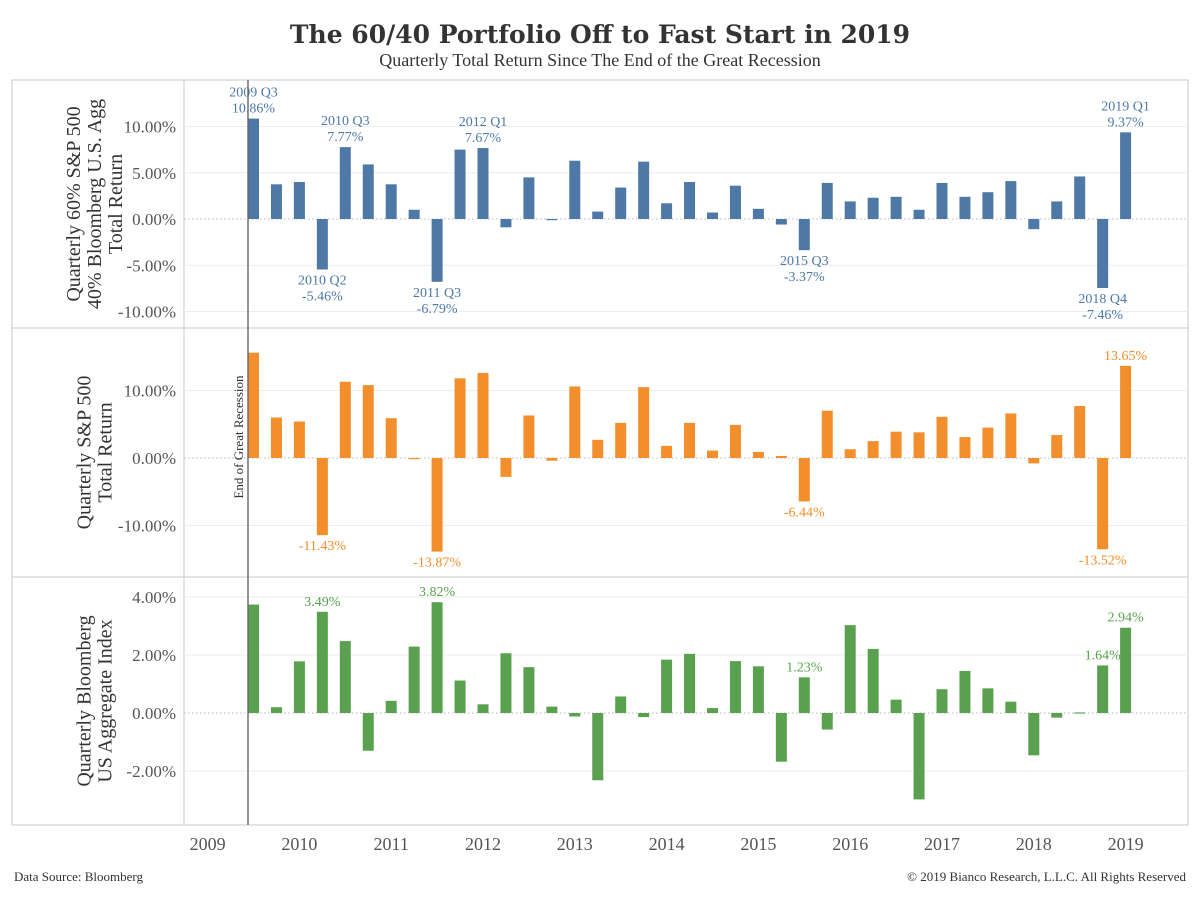 This screenshot has width=1200, height=900. I want to click on data-label: 2010 Q2, so click(322, 281).